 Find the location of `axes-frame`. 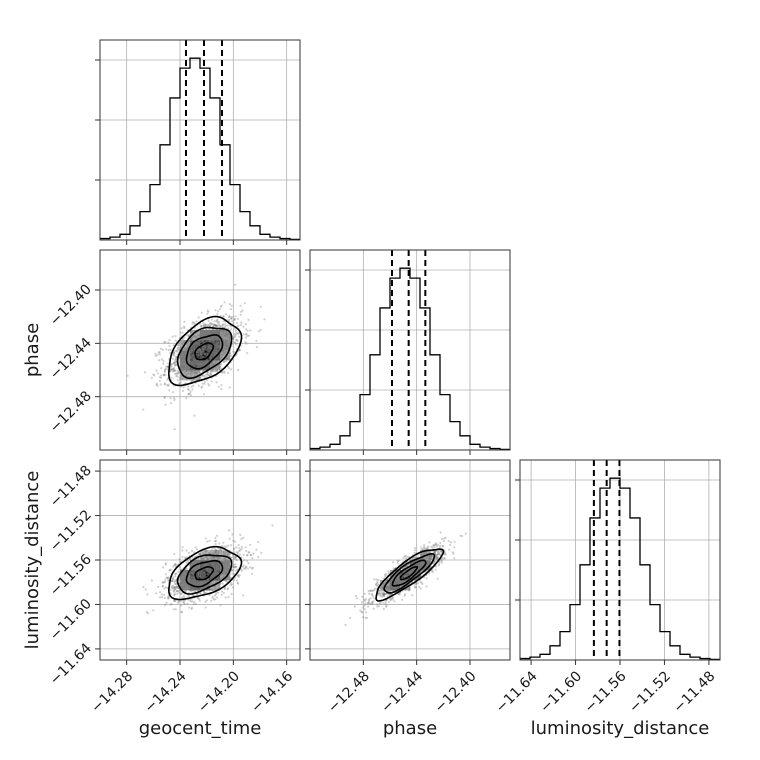

axes-frame is located at coordinates (200, 350).